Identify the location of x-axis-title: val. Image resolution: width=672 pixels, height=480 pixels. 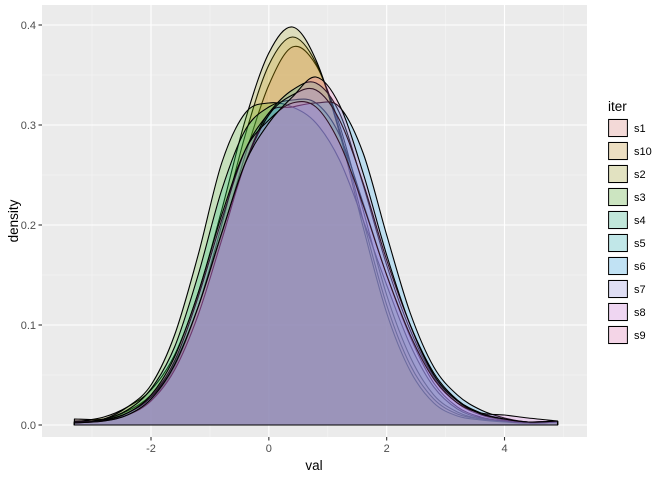
(313, 465).